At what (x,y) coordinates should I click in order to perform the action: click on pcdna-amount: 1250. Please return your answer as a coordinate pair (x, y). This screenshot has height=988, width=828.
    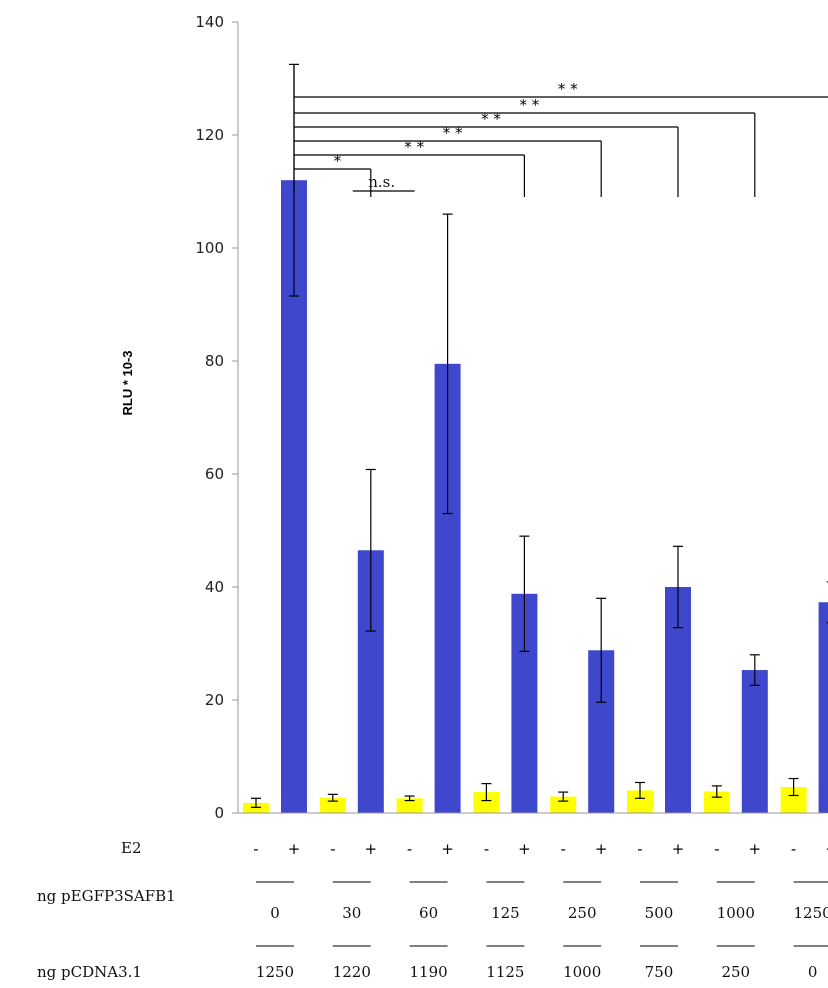
    Looking at the image, I should click on (275, 972).